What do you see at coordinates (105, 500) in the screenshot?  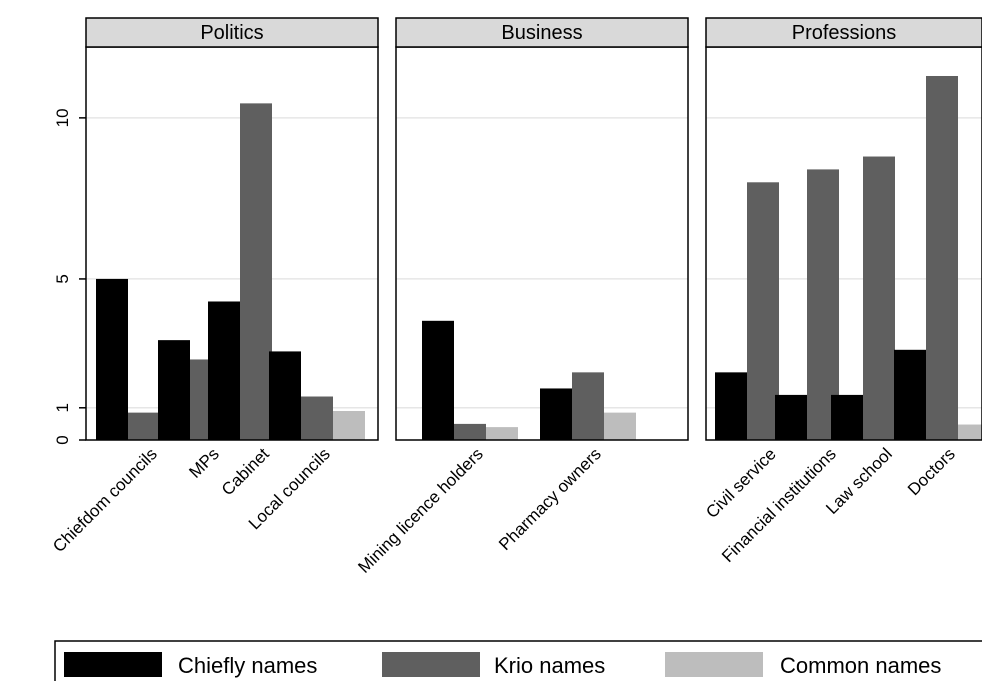 I see `x-tick-label: Chiefdom councils` at bounding box center [105, 500].